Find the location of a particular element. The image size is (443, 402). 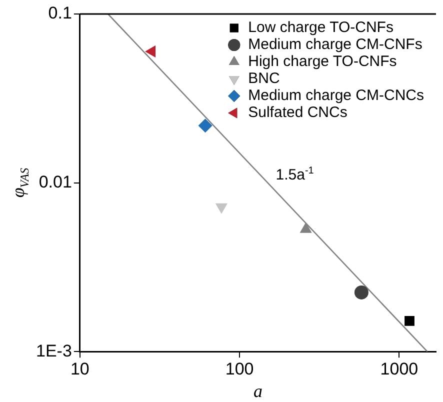

legend-label: Medium charge CM-CNFs is located at coordinates (335, 45).